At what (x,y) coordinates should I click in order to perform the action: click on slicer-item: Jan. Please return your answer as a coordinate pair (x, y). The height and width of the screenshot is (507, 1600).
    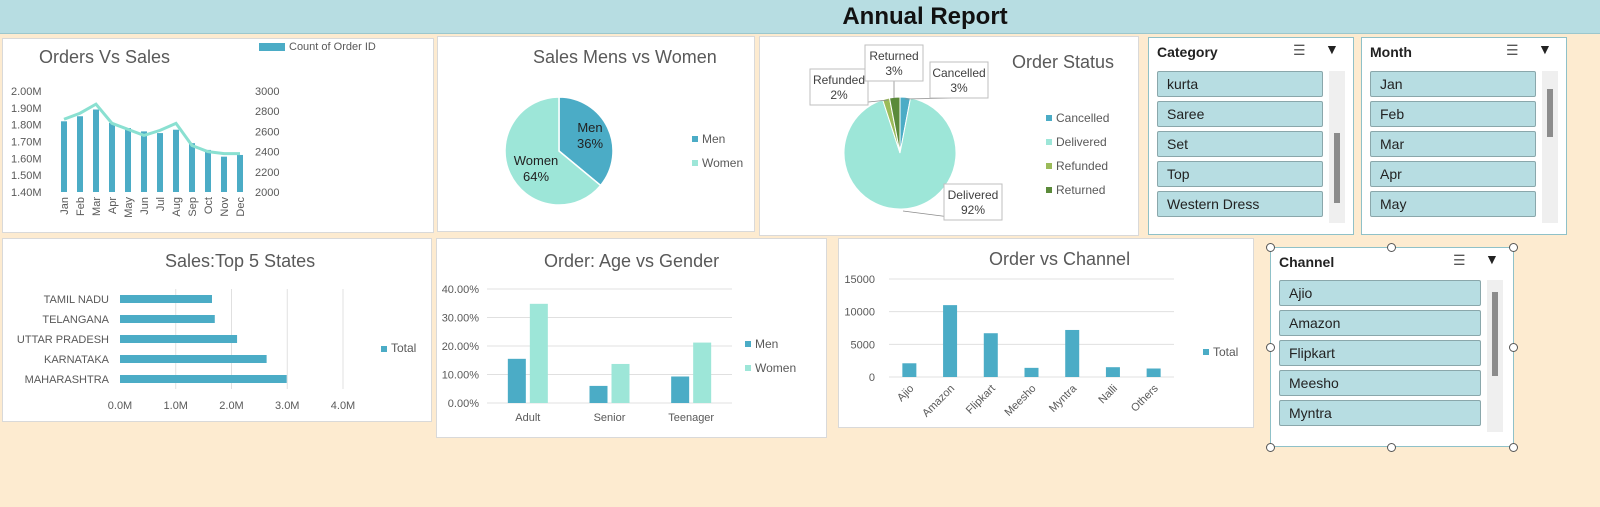
    Looking at the image, I should click on (1453, 84).